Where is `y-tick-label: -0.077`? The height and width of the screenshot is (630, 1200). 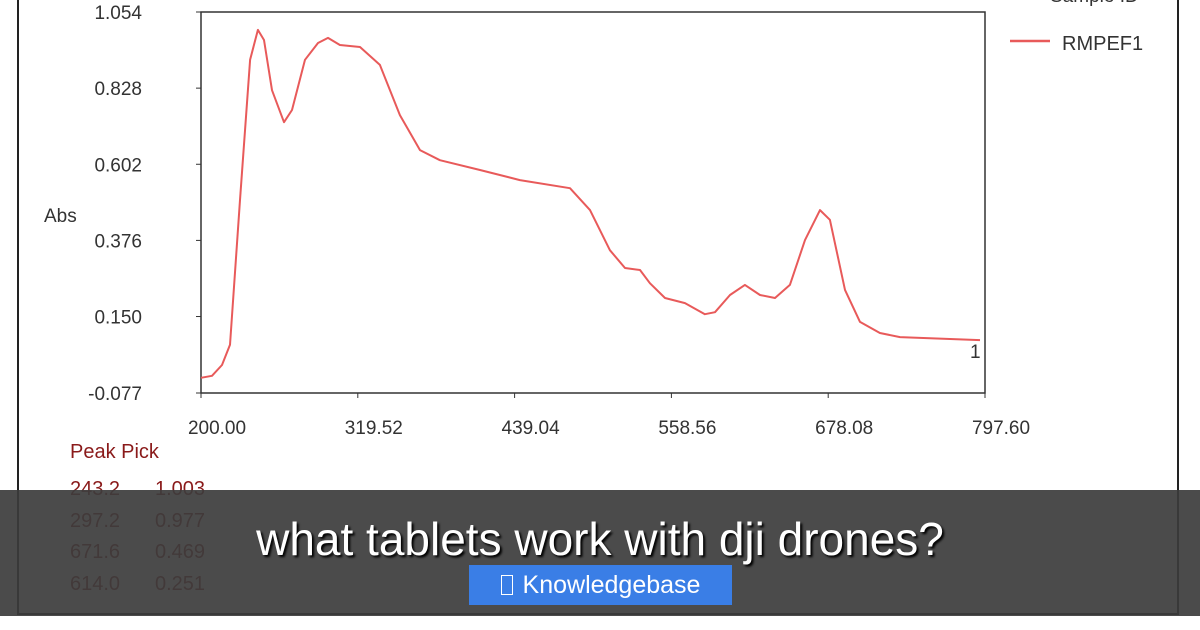
y-tick-label: -0.077 is located at coordinates (115, 394).